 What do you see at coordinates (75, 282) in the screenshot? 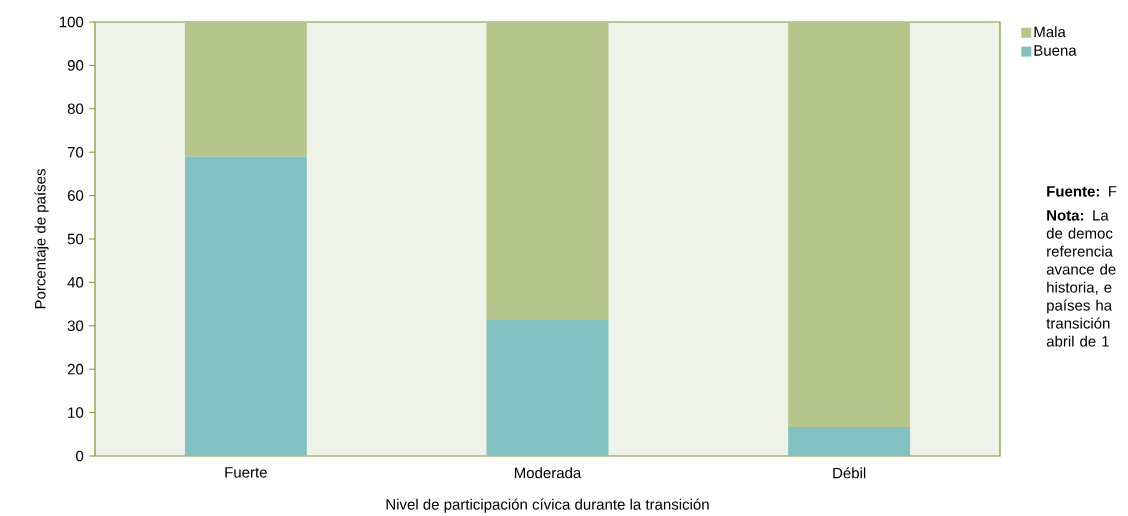
I see `y-tick-label: 40` at bounding box center [75, 282].